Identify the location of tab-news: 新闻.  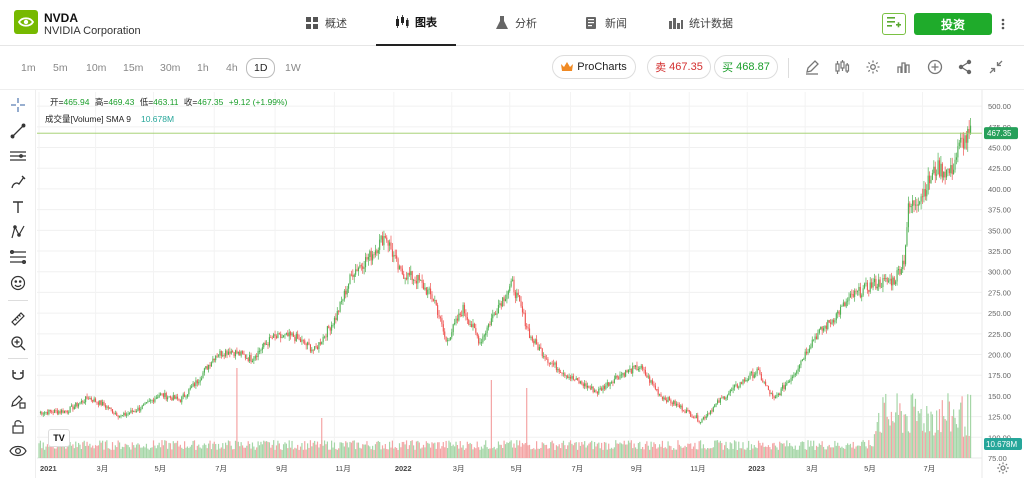
(606, 23).